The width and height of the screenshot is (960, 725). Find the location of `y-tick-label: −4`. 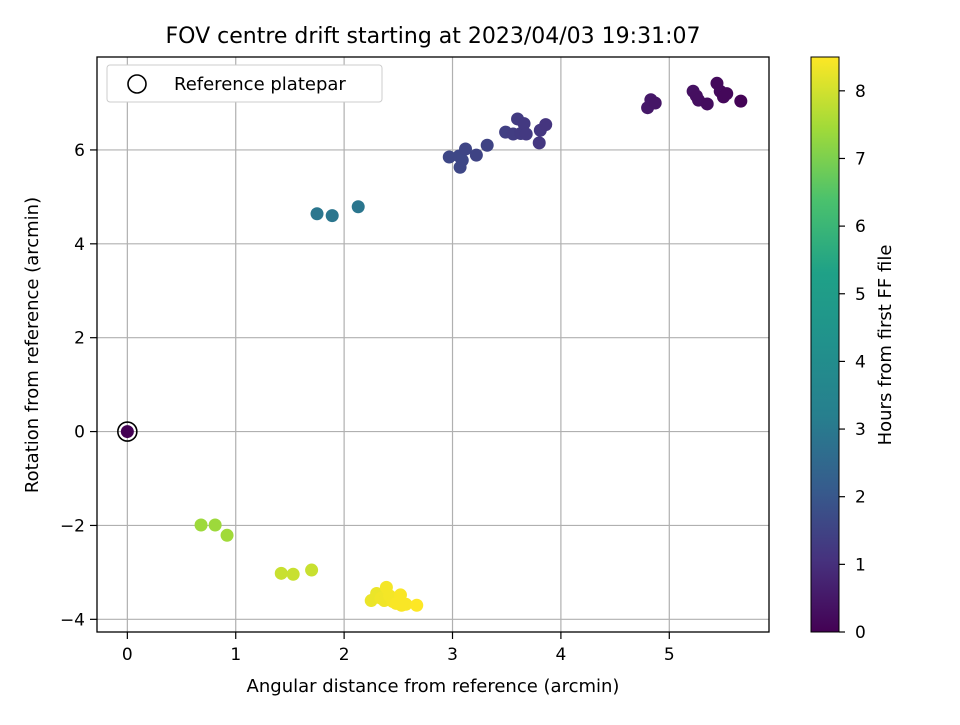

y-tick-label: −4 is located at coordinates (72, 620).